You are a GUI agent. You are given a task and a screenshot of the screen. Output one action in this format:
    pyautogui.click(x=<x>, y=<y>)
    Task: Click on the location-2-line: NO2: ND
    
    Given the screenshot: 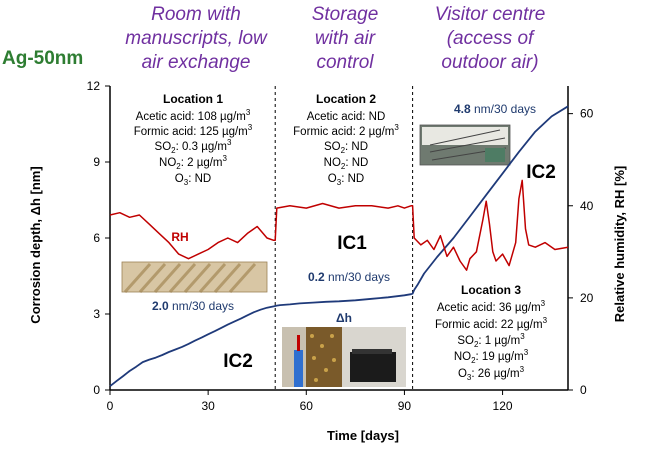 What is the action you would take?
    pyautogui.click(x=346, y=164)
    